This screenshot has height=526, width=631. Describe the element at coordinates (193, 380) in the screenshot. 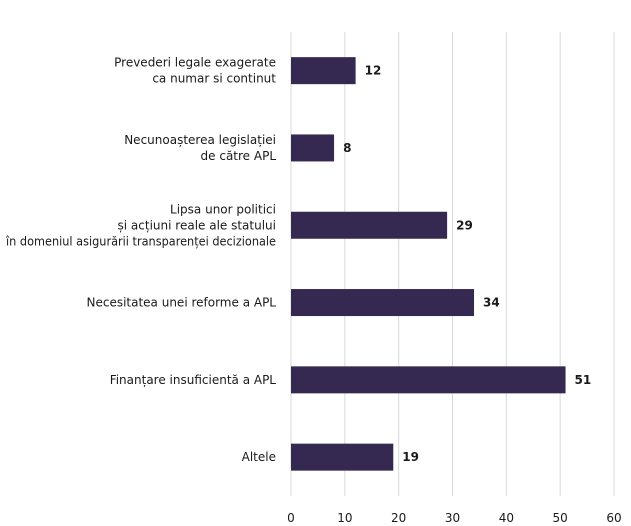

I see `category-label: Finanțare insuficientă a APL` at that location.